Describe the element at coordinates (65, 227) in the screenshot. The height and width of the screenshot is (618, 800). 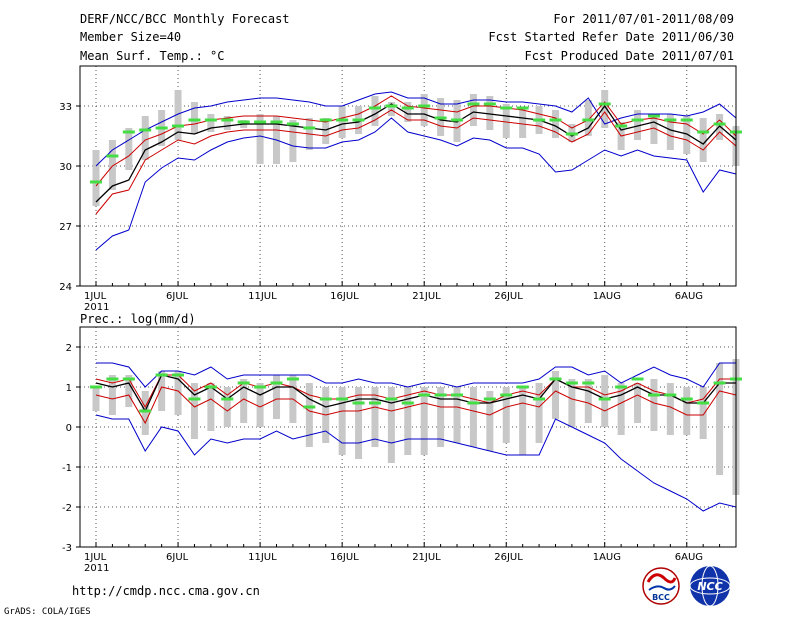
I see `temp-ytick-label: 27` at that location.